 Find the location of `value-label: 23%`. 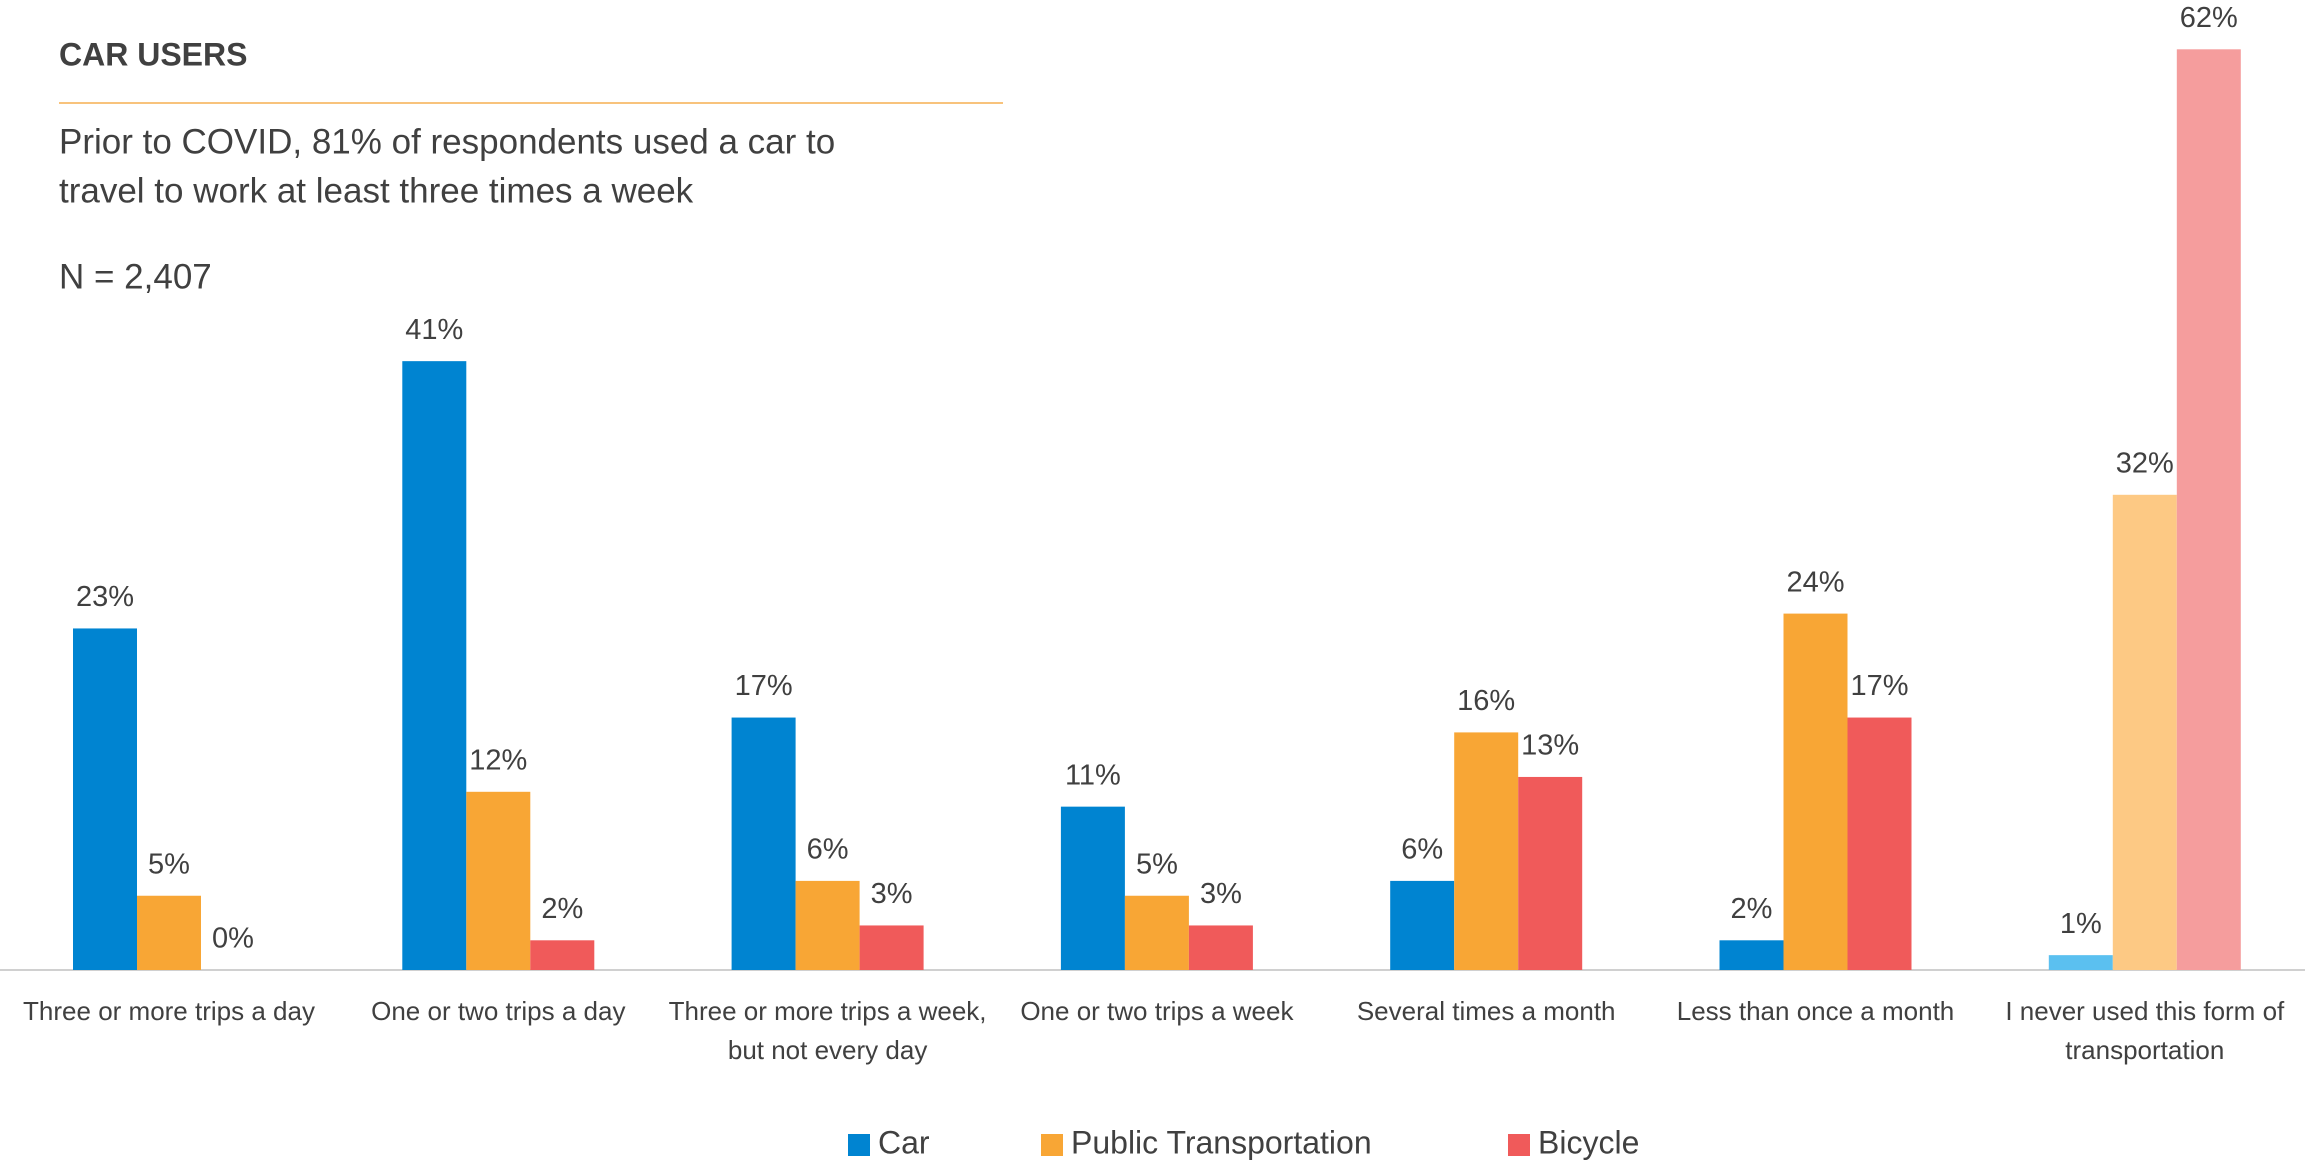

value-label: 23% is located at coordinates (105, 597).